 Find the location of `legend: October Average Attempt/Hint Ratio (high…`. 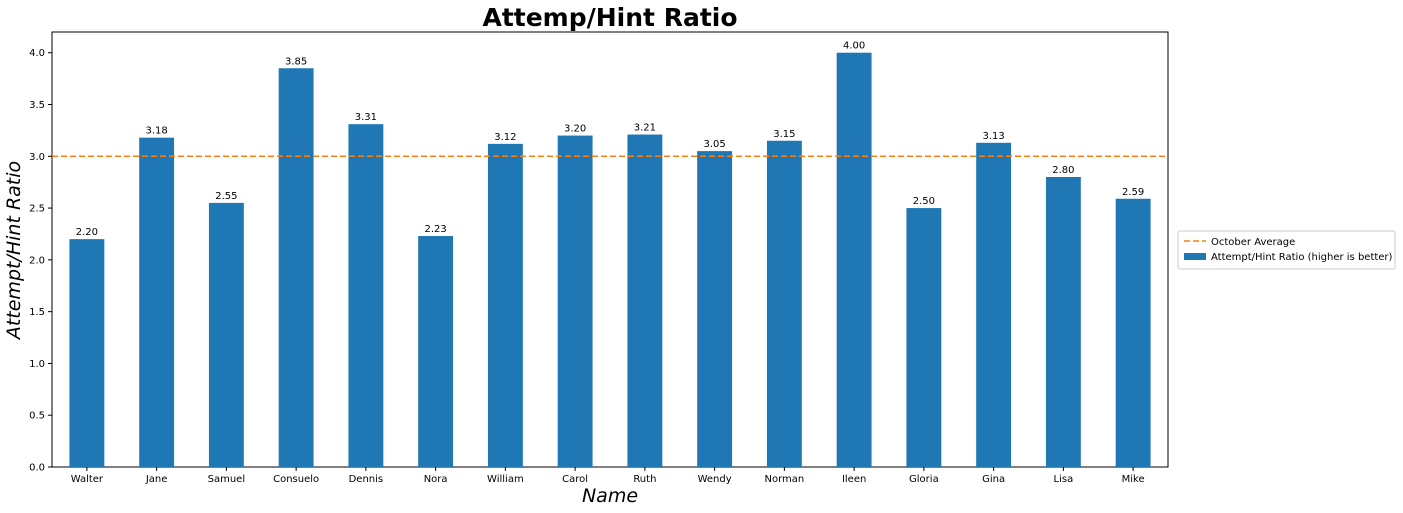

legend: October Average Attempt/Hint Ratio (high… is located at coordinates (1286, 250).